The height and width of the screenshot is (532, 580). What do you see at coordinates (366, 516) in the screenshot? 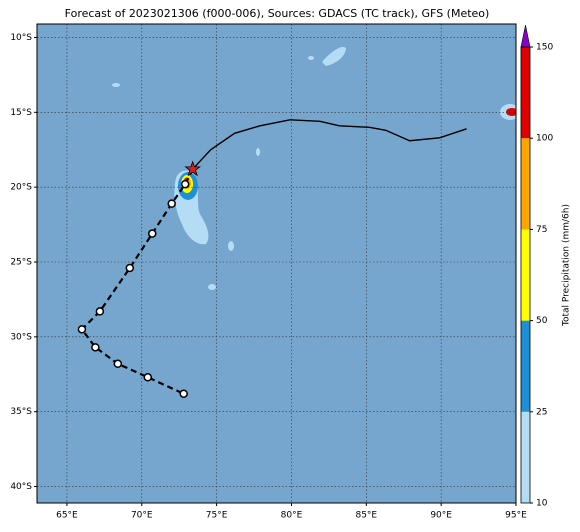
I see `x-tick-label: 85°E` at bounding box center [366, 516].